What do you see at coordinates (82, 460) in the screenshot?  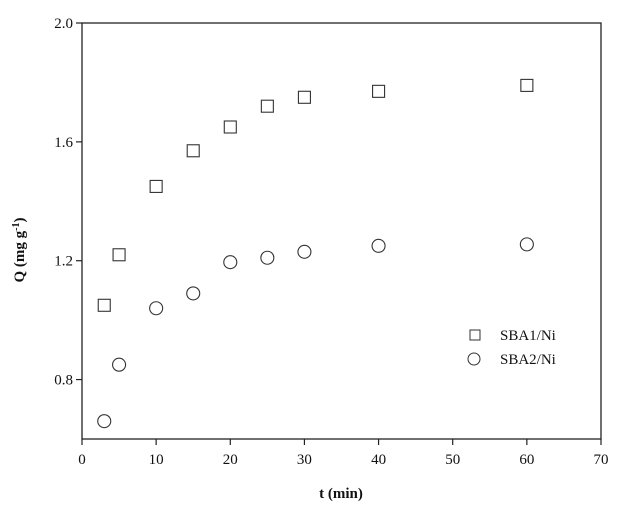 I see `x-tick-label: 0` at bounding box center [82, 460].